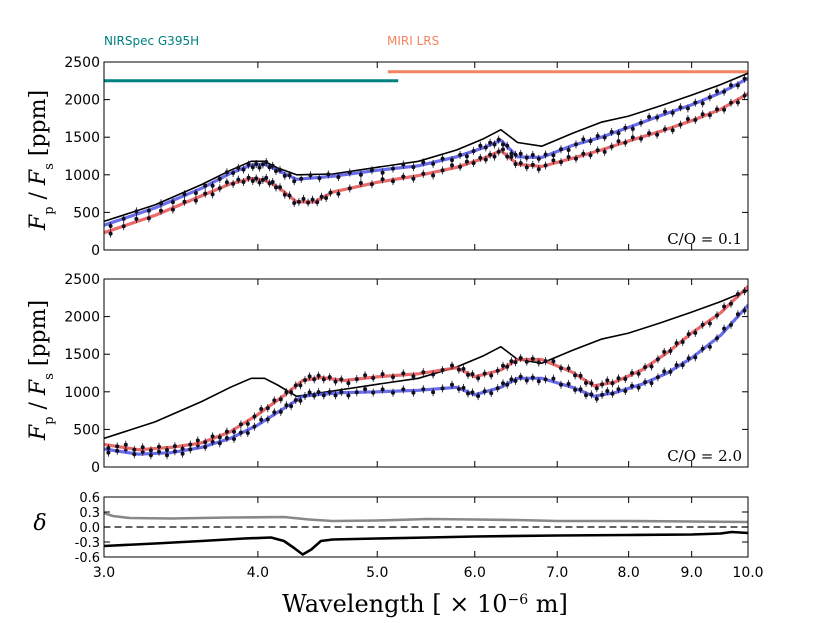 The image size is (830, 623). I want to click on co-ratio-annotation: C/O = 0.1, so click(704, 239).